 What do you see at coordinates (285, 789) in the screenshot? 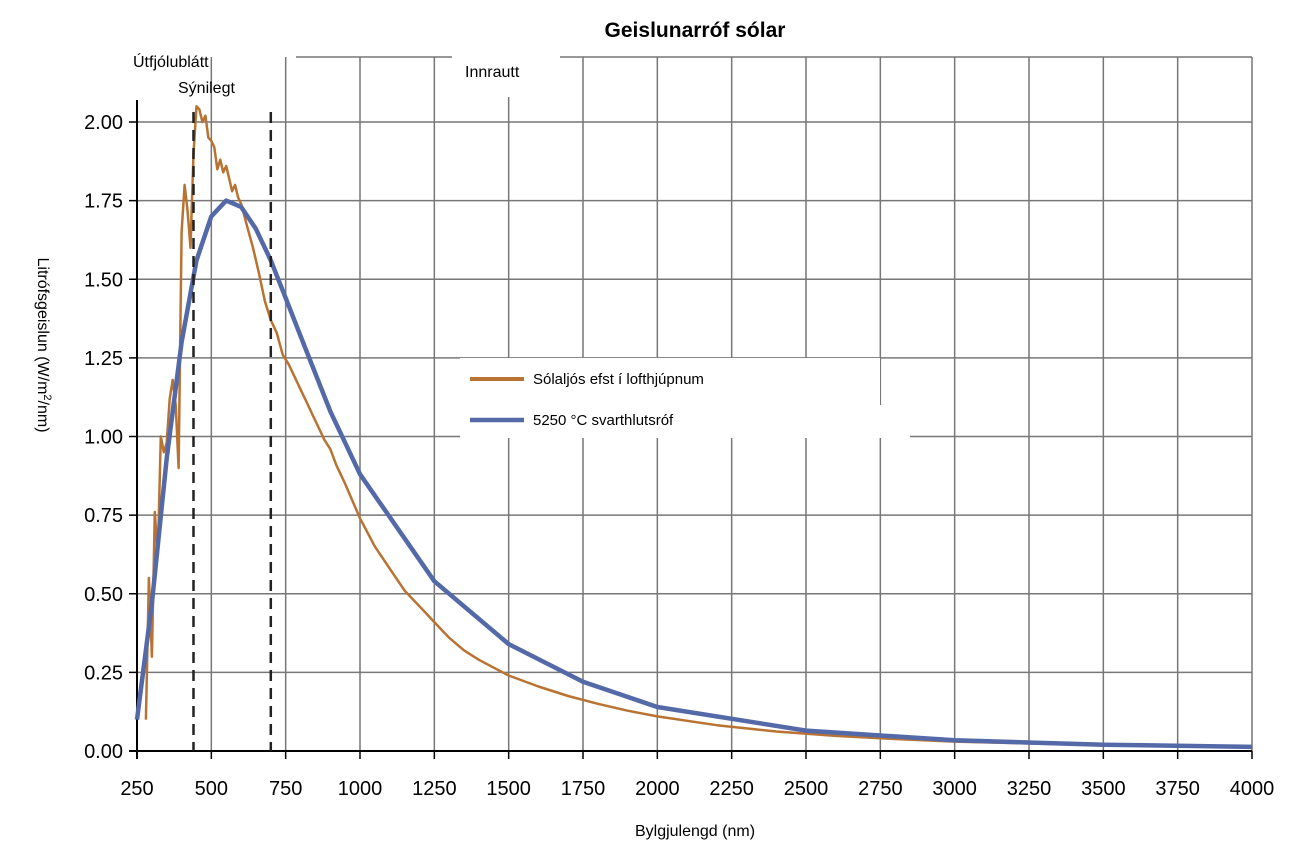
I see `x-tick-label: 750` at bounding box center [285, 789].